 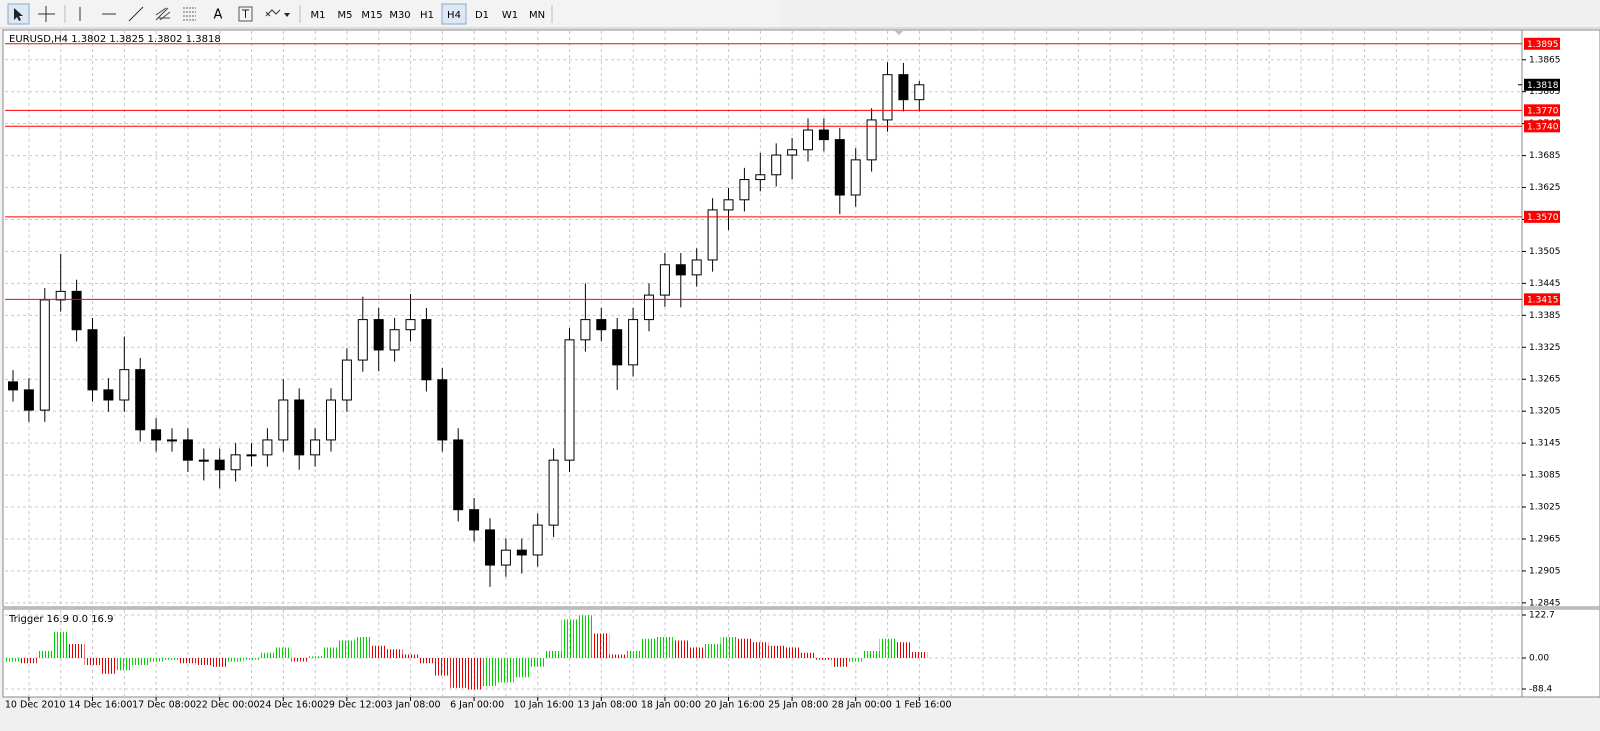 What do you see at coordinates (671, 705) in the screenshot?
I see `x-tick-label: 18 Jan 00:00` at bounding box center [671, 705].